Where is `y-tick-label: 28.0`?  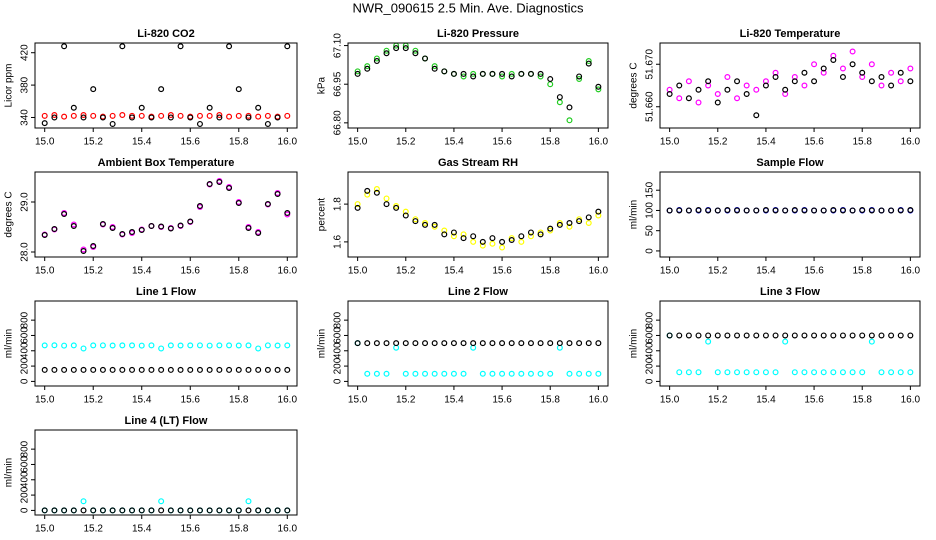
y-tick-label: 28.0 is located at coordinates (25, 252).